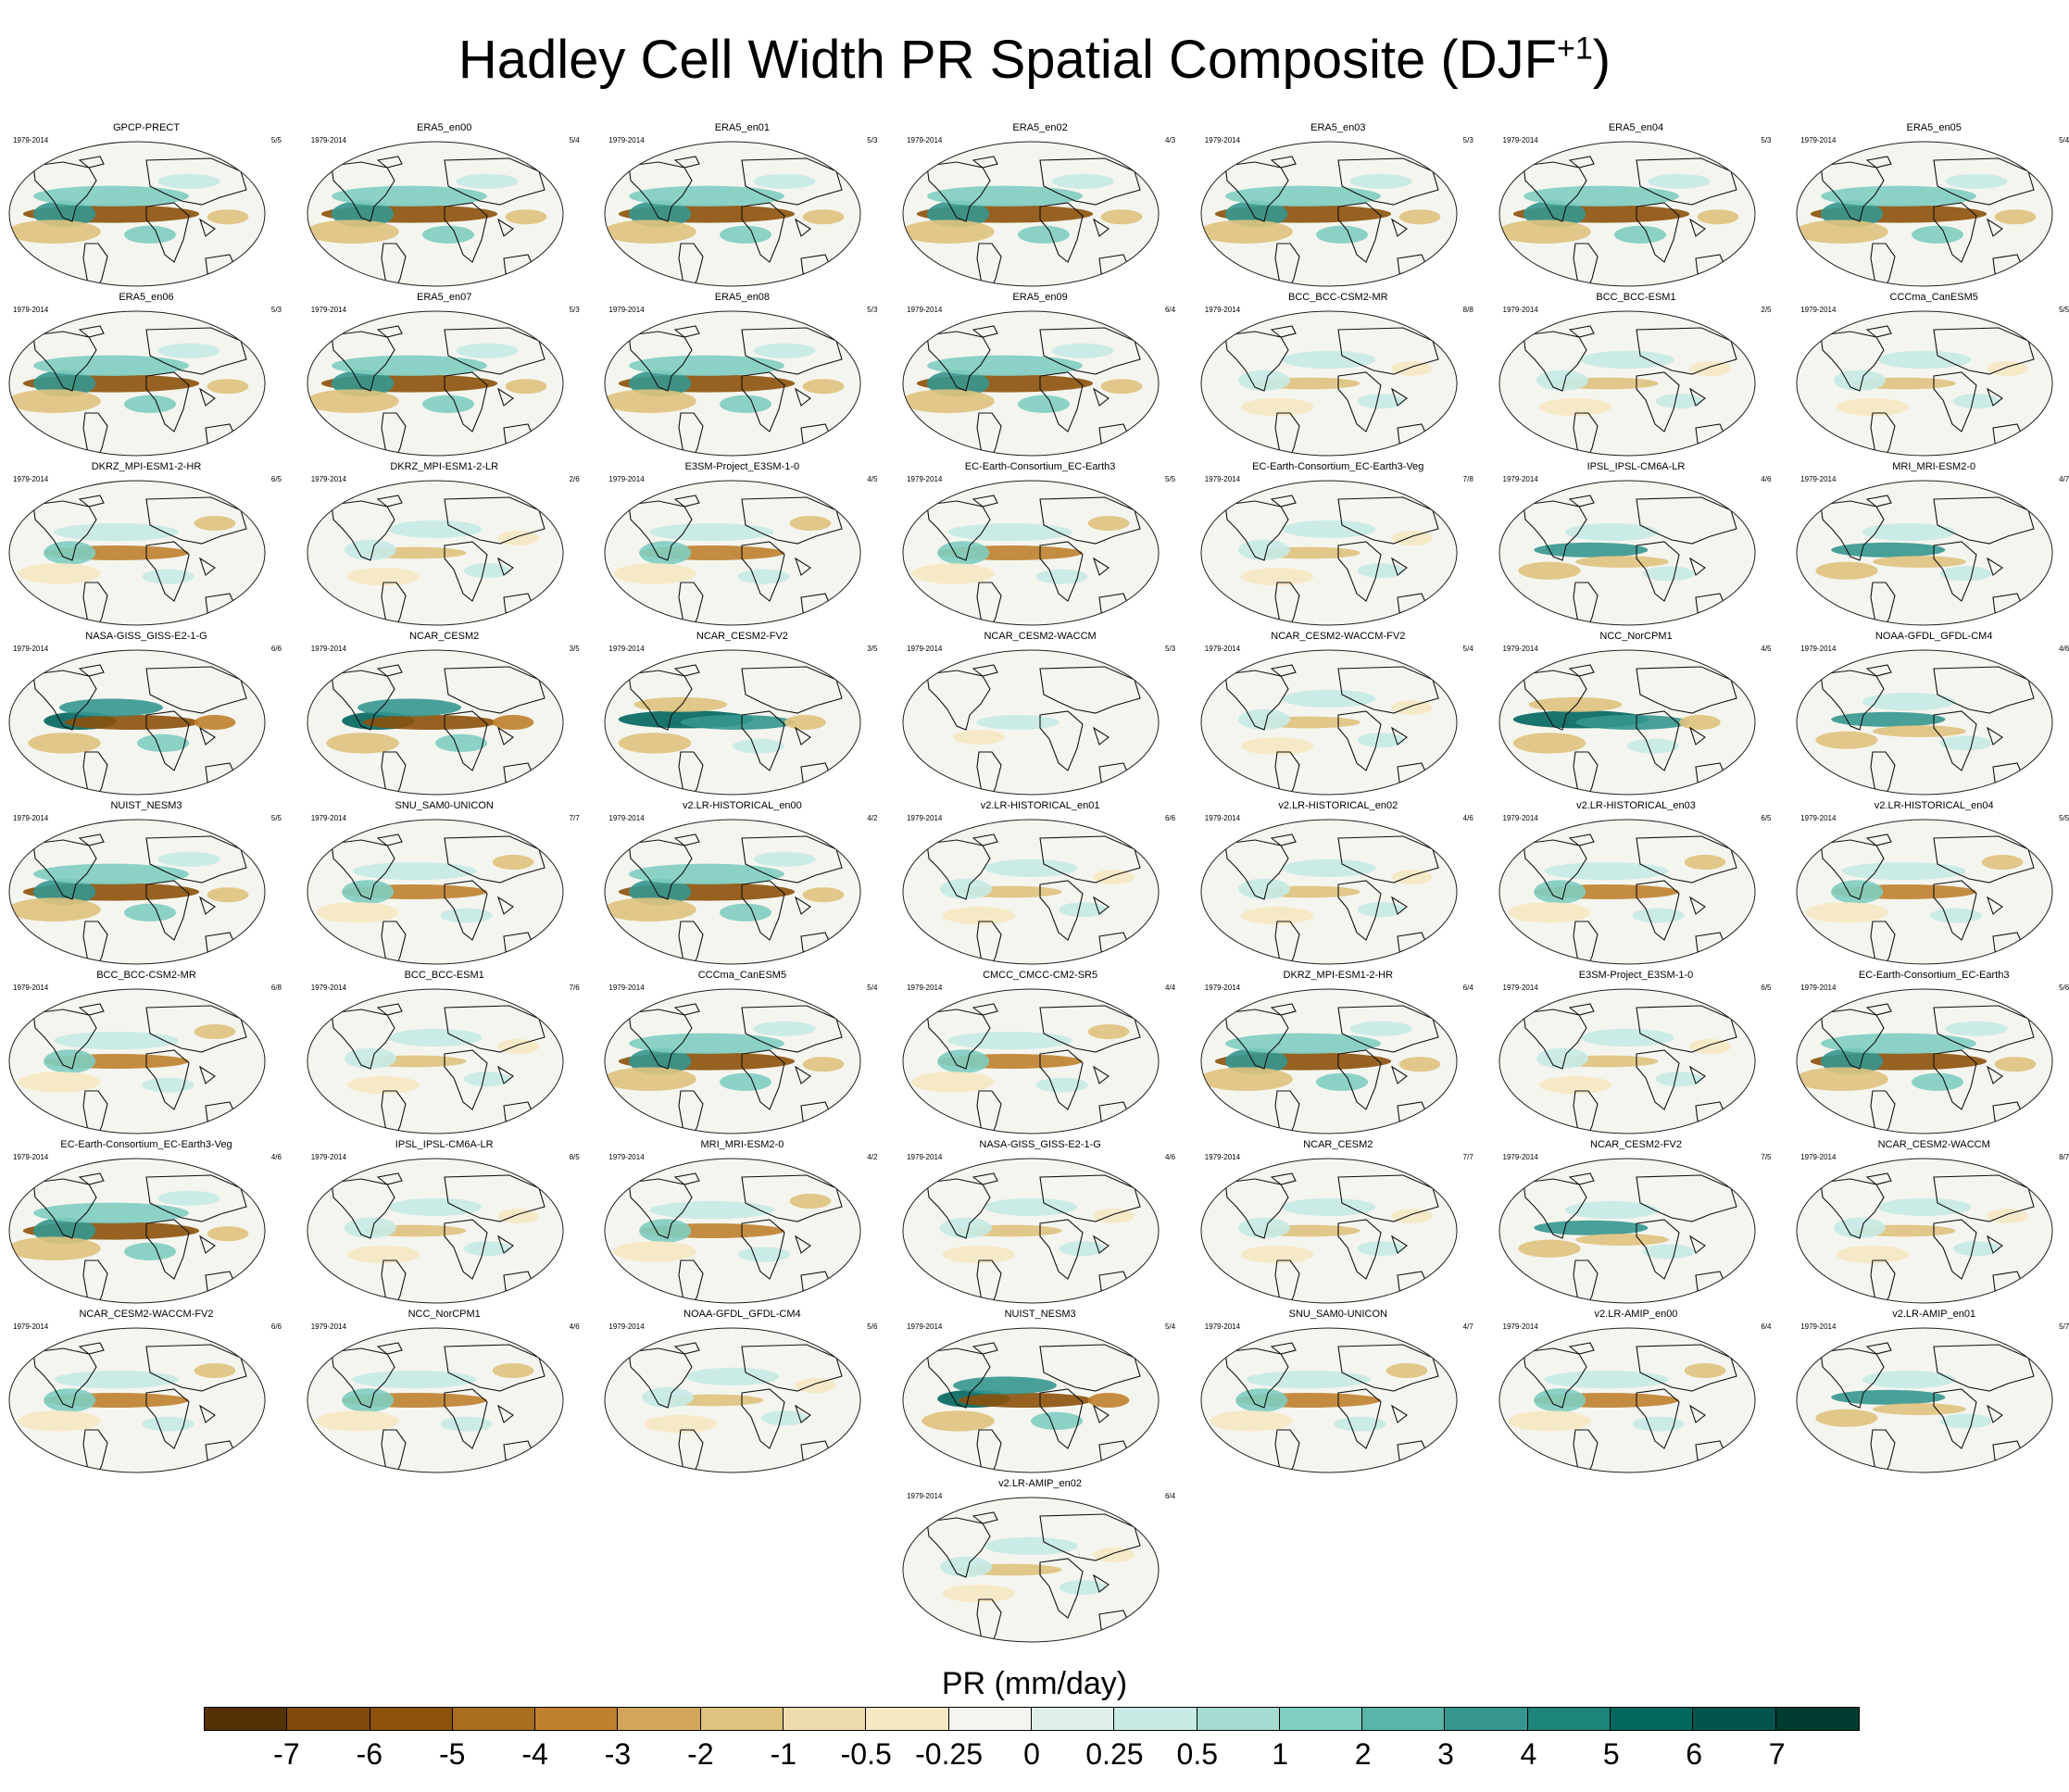 This screenshot has width=2069, height=1792. Describe the element at coordinates (2064, 988) in the screenshot. I see `panel-event-count: 5/6` at that location.